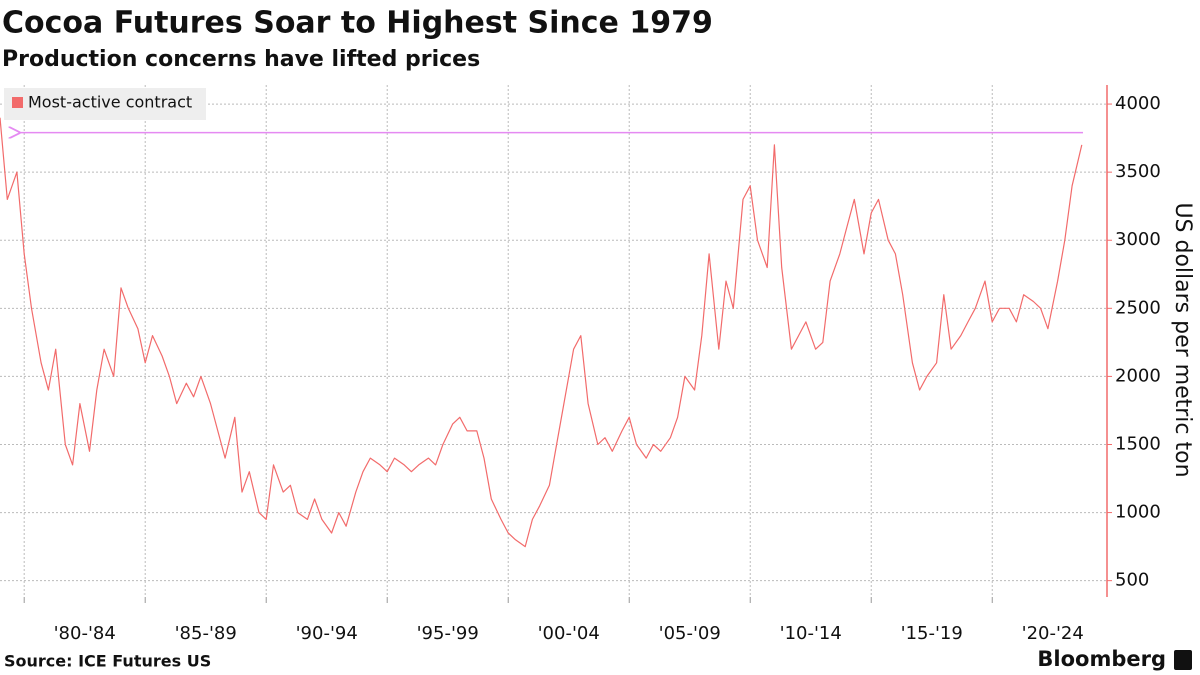 The width and height of the screenshot is (1200, 675). What do you see at coordinates (1053, 633) in the screenshot?
I see `x-tick-label: '20-'24` at bounding box center [1053, 633].